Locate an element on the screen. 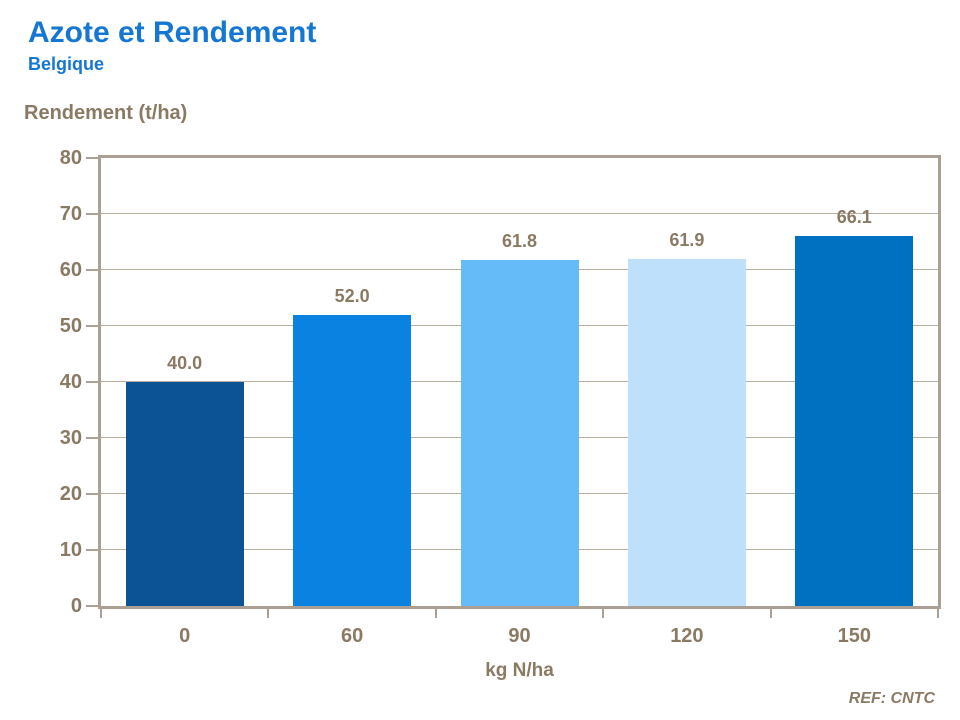 The height and width of the screenshot is (720, 960). y-axis-tick-label: 60 is located at coordinates (70, 270).